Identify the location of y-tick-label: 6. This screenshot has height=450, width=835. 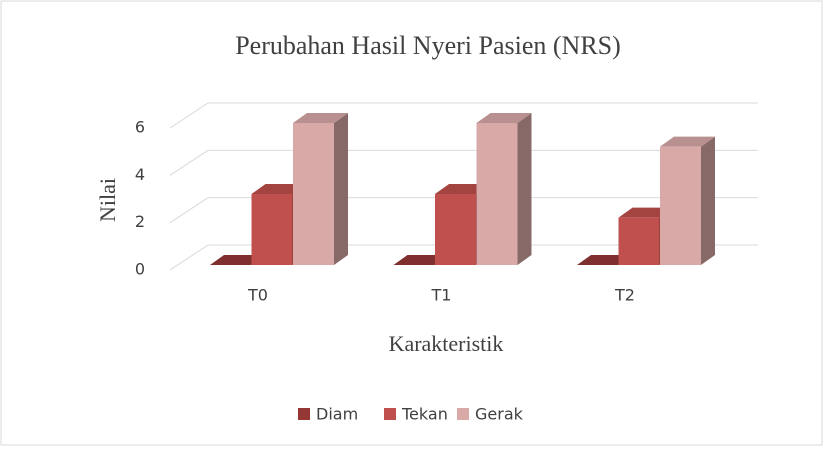
(140, 127).